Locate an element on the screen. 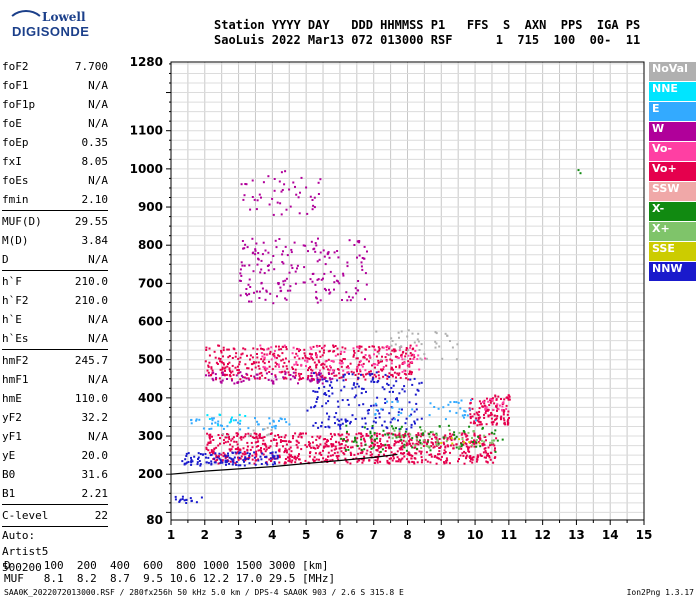  param-label: h`Es is located at coordinates (15, 338).